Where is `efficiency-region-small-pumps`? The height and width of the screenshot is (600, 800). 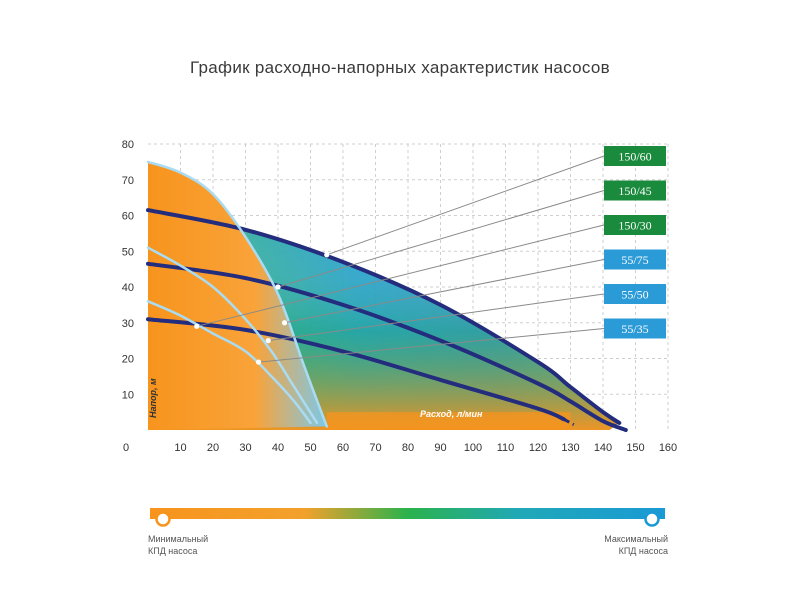
efficiency-region-small-pumps is located at coordinates (237, 295).